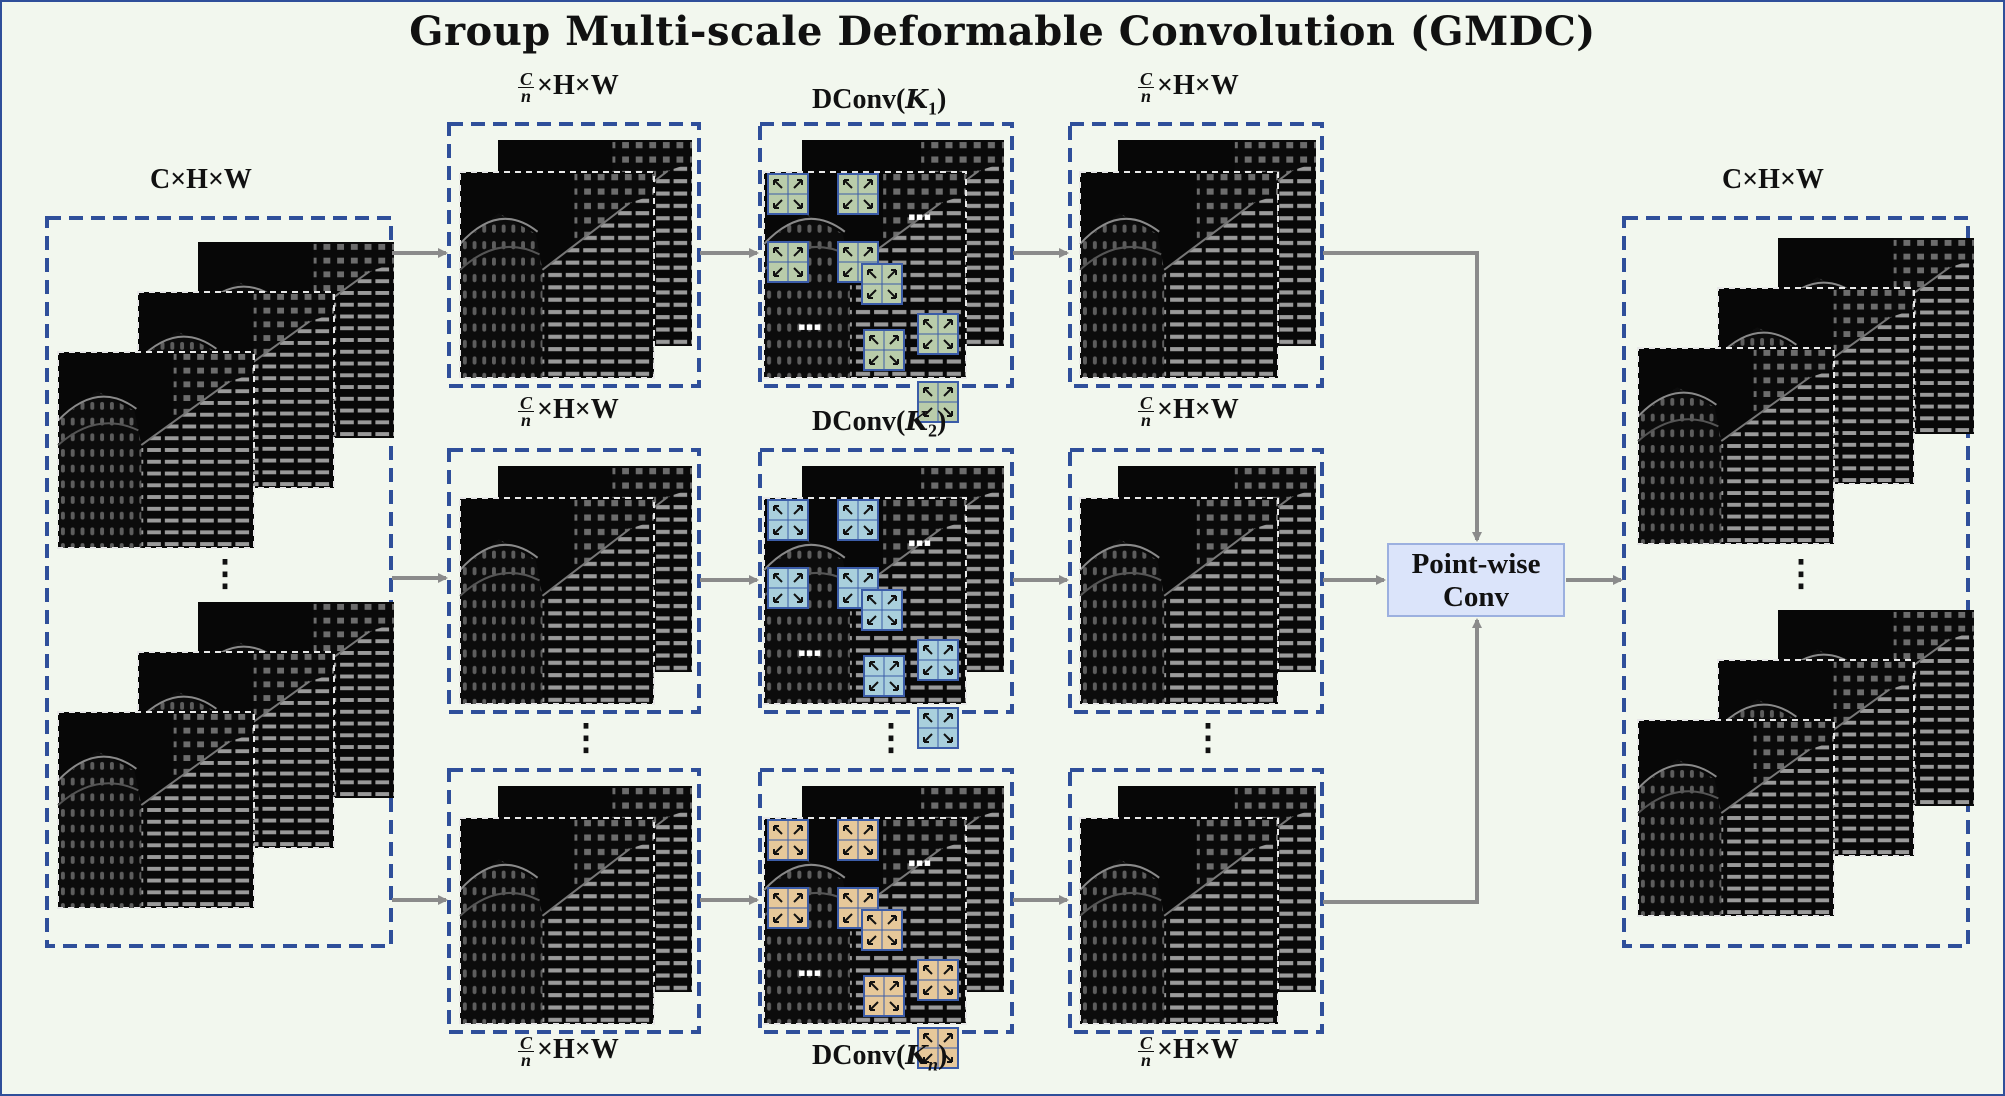 Image resolution: width=2005 pixels, height=1096 pixels. What do you see at coordinates (809, 326) in the screenshot?
I see `dconv-row-1-dots-2: ▪▪▪` at bounding box center [809, 326].